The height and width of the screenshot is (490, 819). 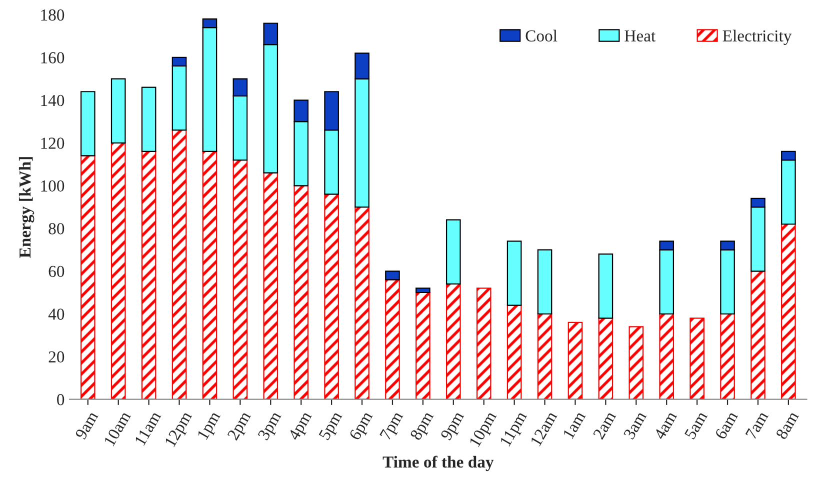 What do you see at coordinates (640, 36) in the screenshot?
I see `legend-label: Heat` at bounding box center [640, 36].